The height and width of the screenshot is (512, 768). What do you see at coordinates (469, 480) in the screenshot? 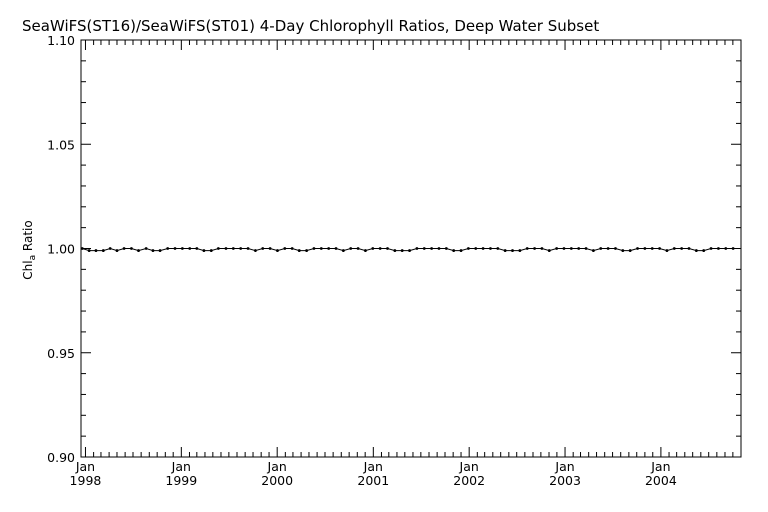
I see `x-tick-year: 2002` at bounding box center [469, 480].